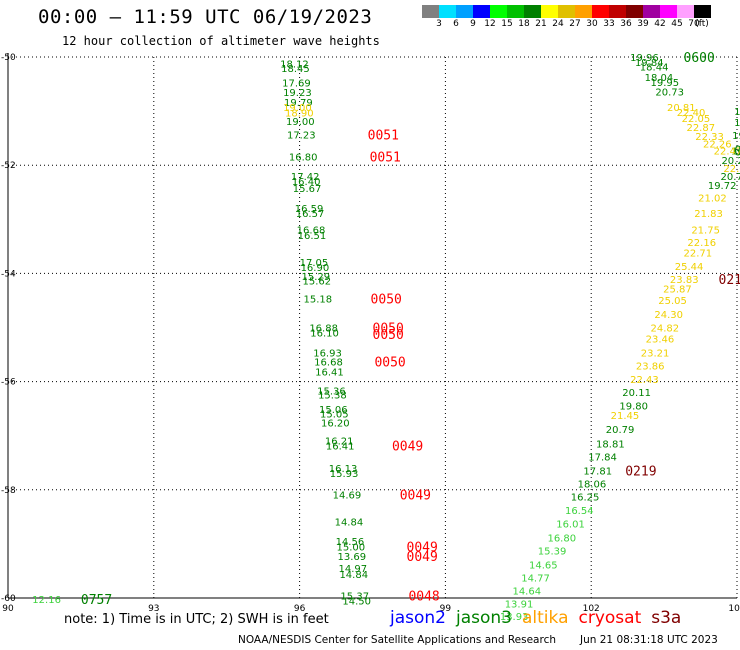 This screenshot has width=740, height=650. Describe the element at coordinates (660, 339) in the screenshot. I see `wave-height-value: 23.46` at that location.